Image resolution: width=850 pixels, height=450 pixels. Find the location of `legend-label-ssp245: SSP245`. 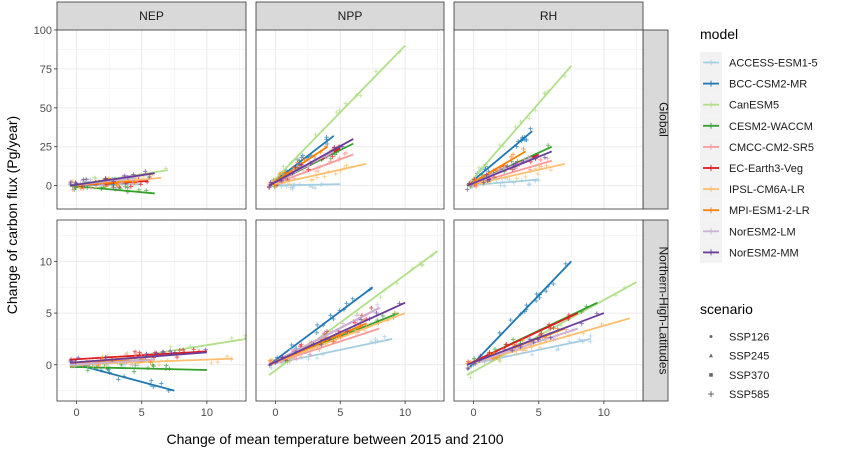

legend-label-ssp245: SSP245 is located at coordinates (749, 357).